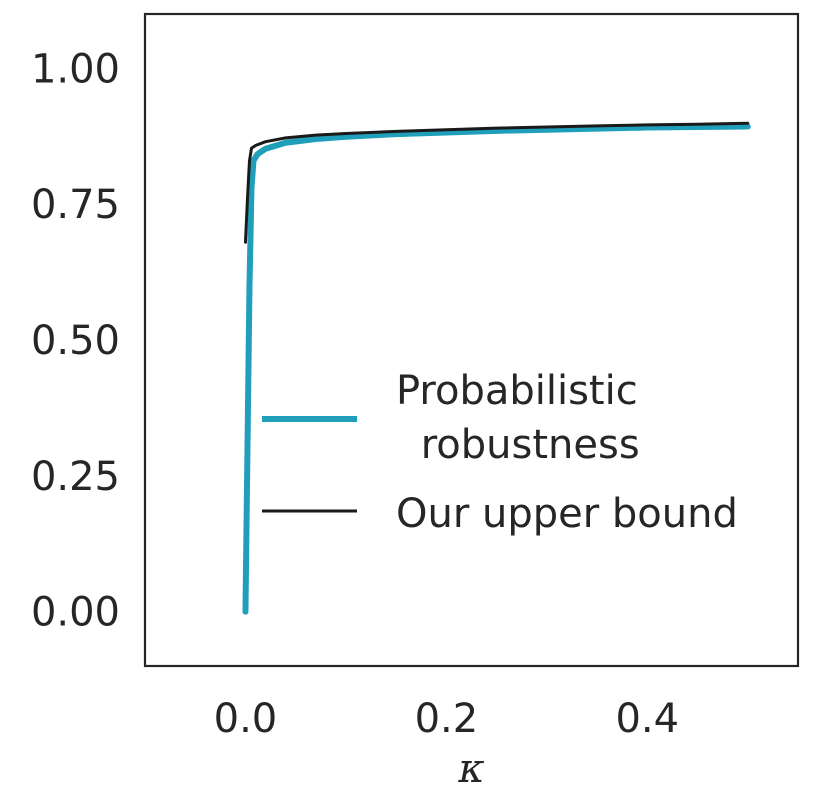 The width and height of the screenshot is (831, 807). What do you see at coordinates (75, 69) in the screenshot?
I see `y-tick-label: 1.00` at bounding box center [75, 69].